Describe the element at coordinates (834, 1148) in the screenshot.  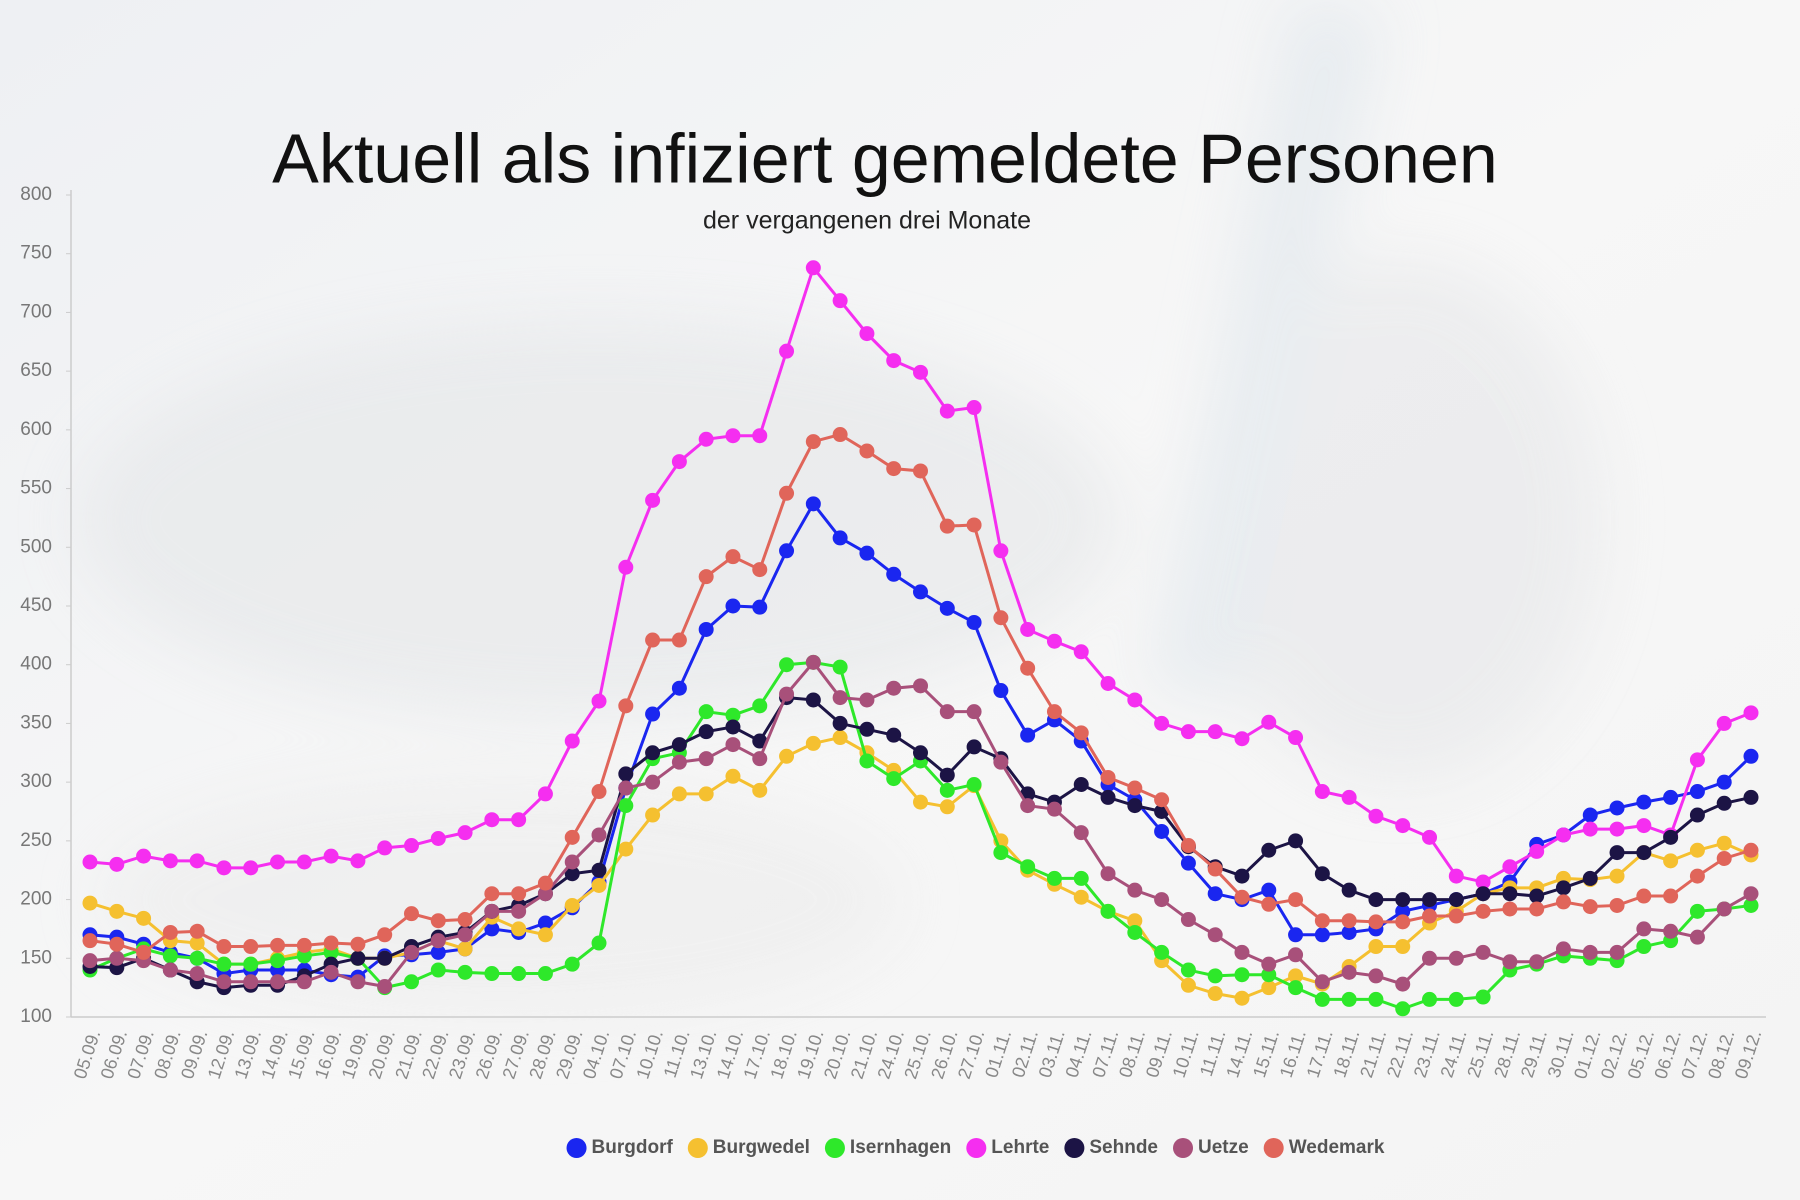
I see `legend-marker` at that location.